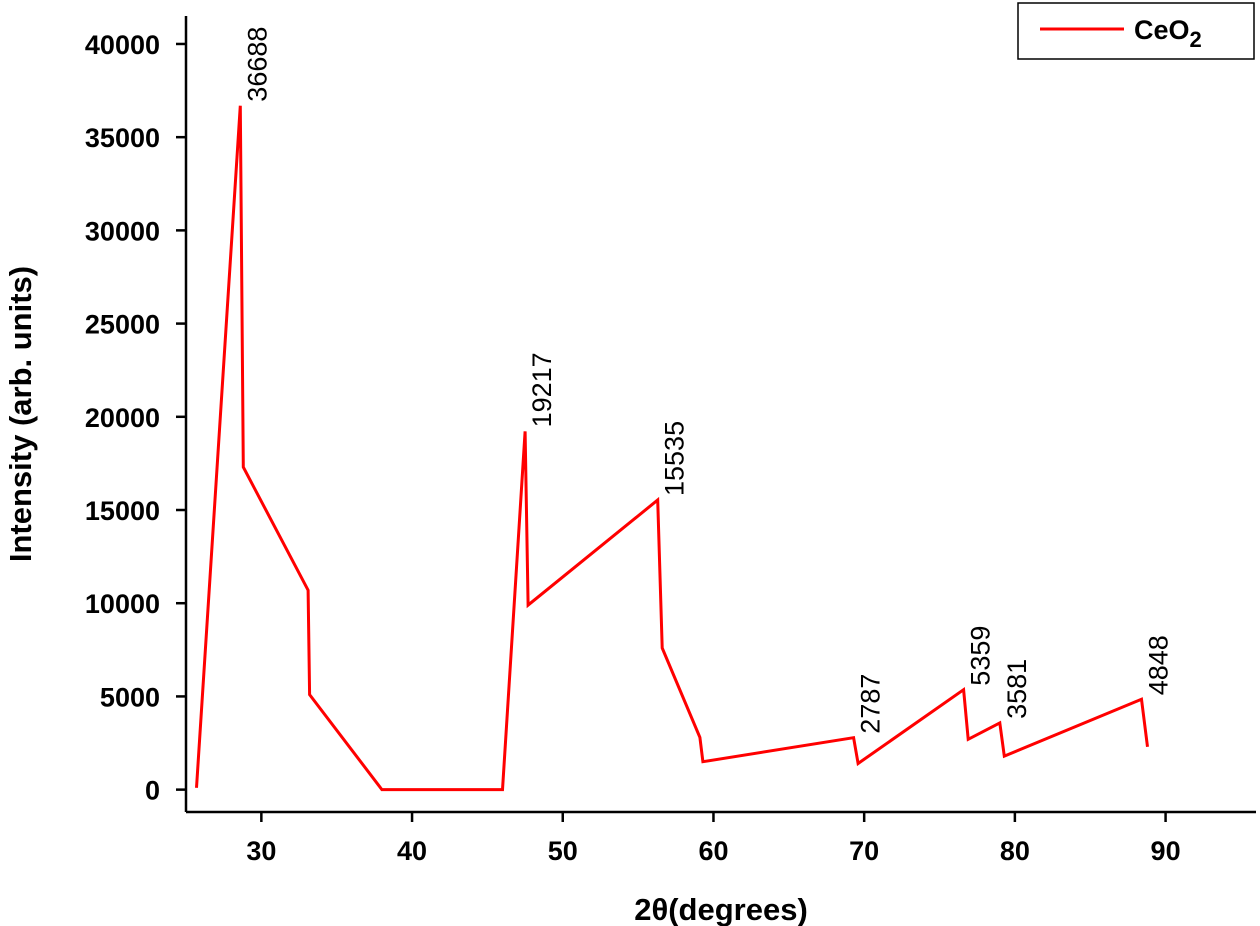 Image resolution: width=1260 pixels, height=926 pixels. What do you see at coordinates (20, 414) in the screenshot?
I see `y-axis-title: Intensity (arb. units)` at bounding box center [20, 414].